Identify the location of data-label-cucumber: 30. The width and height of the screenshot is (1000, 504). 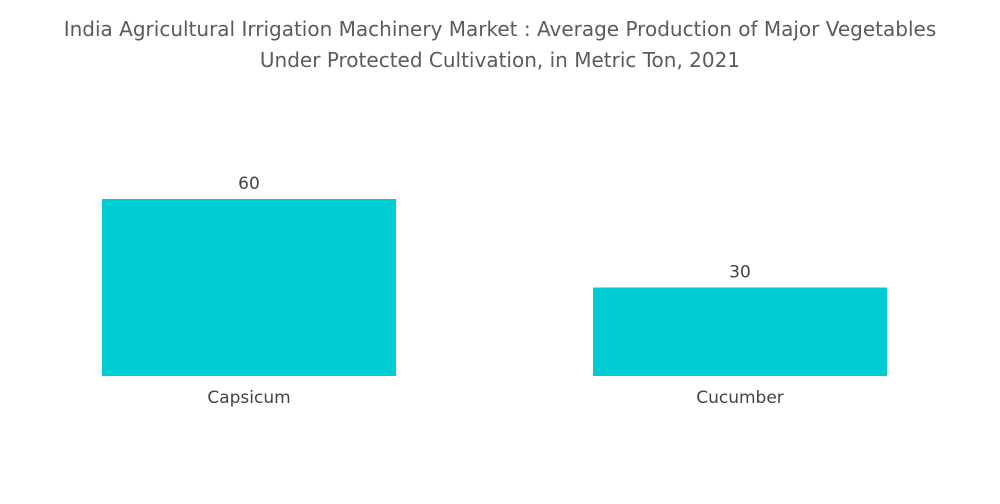
(740, 273).